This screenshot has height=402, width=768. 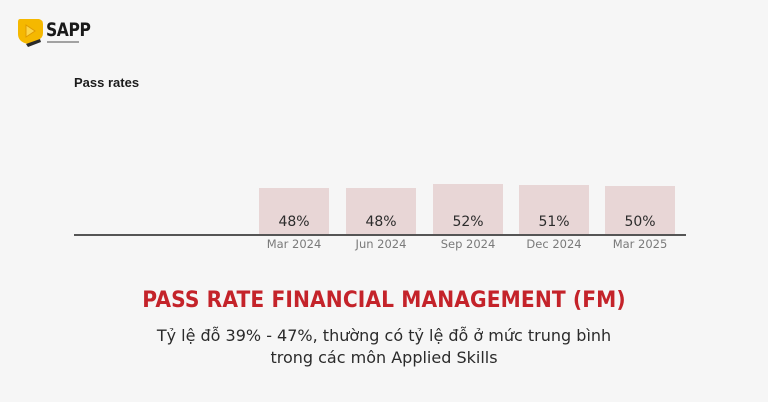 What do you see at coordinates (554, 244) in the screenshot?
I see `x-tick-label: Dec 2024` at bounding box center [554, 244].